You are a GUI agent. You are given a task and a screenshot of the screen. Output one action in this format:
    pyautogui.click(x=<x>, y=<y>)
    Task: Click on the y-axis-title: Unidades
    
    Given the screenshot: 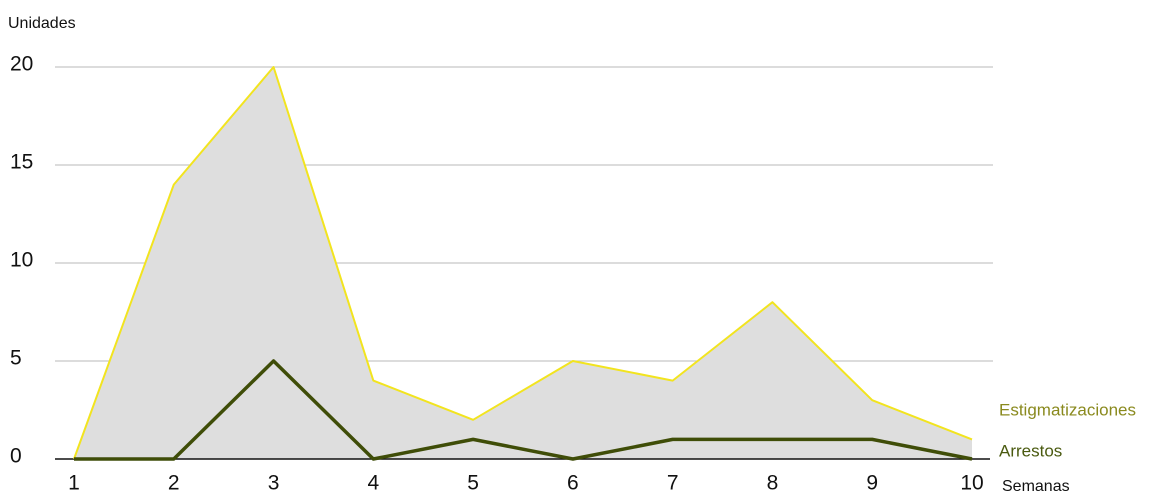 What is the action you would take?
    pyautogui.click(x=42, y=23)
    